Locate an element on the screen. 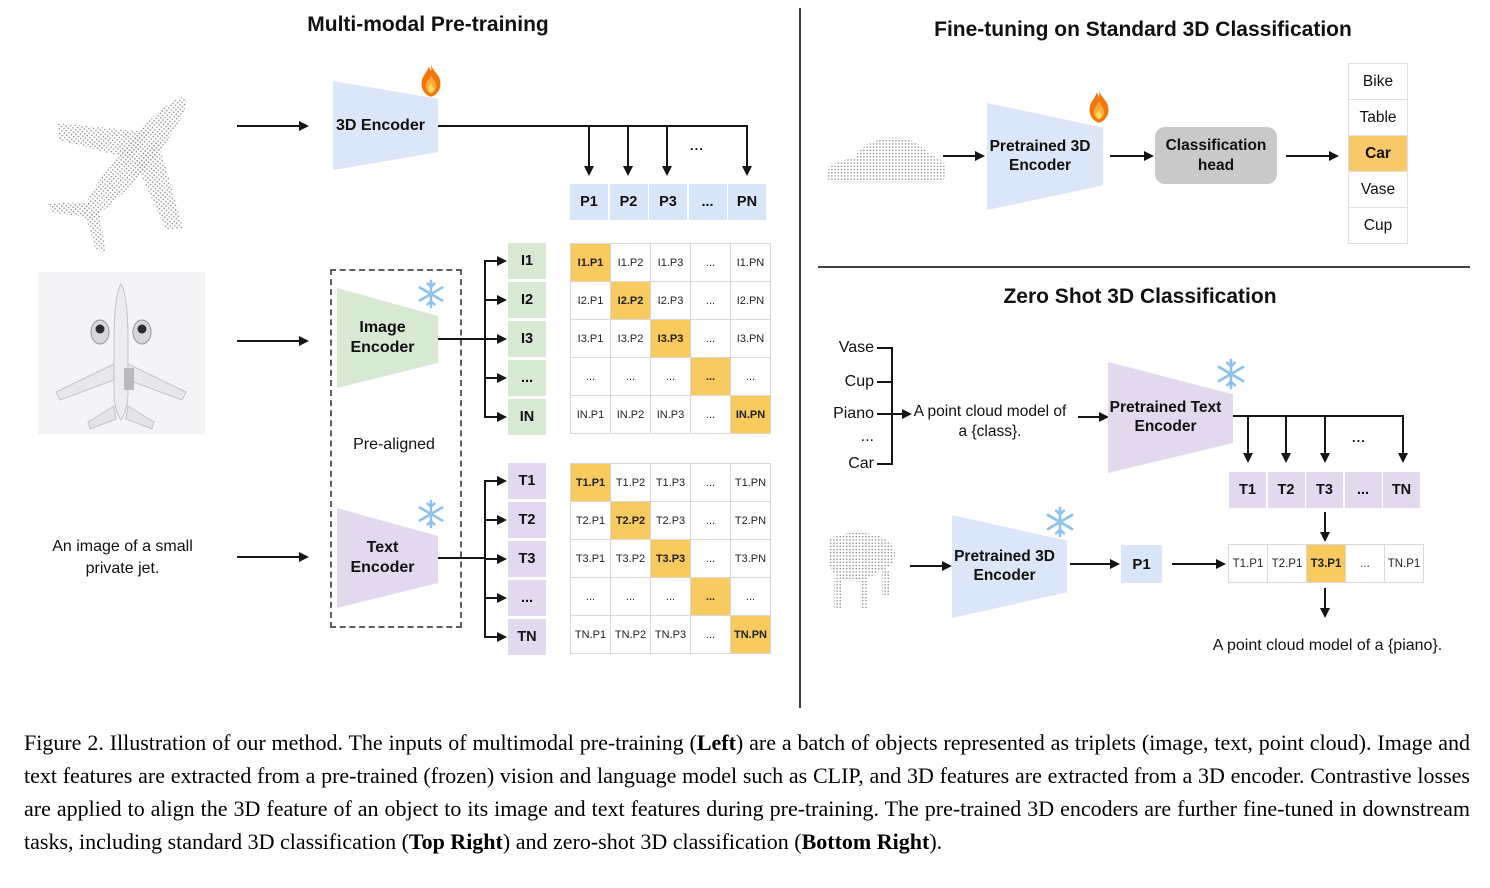  pretrained-text-encoder-label: Pretrained Text is located at coordinates (1165, 407).